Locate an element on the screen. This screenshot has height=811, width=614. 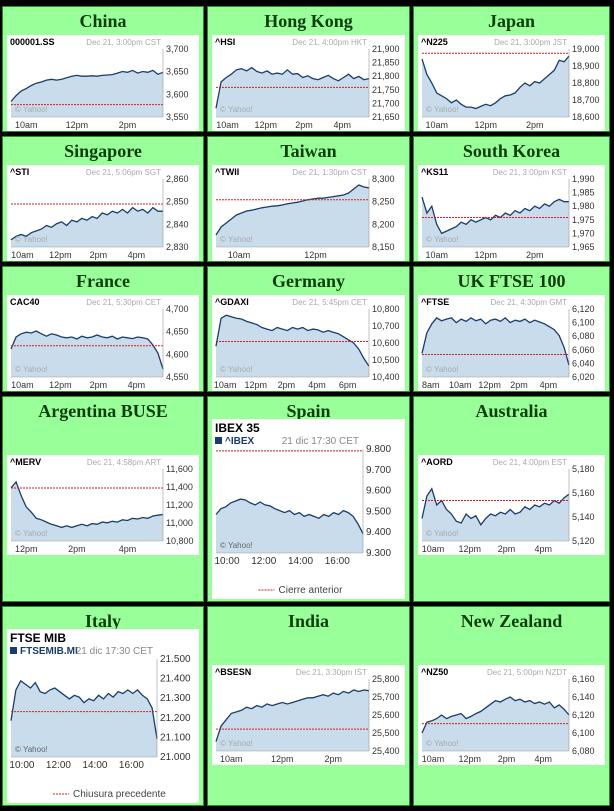
y-tick-label: 8,250 is located at coordinates (383, 202).